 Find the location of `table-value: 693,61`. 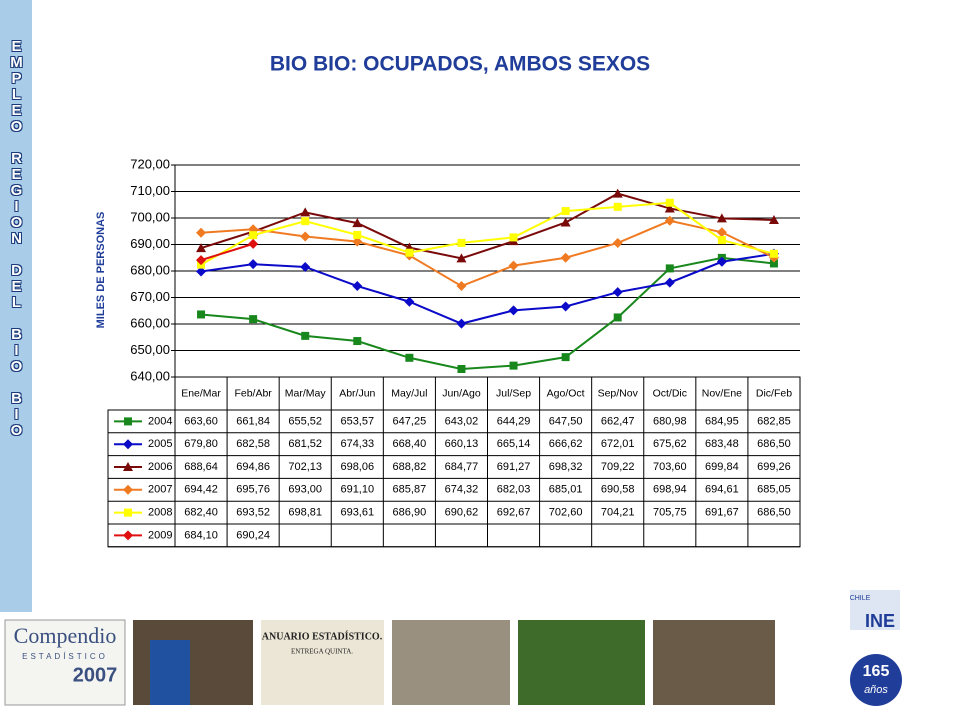

table-value: 693,61 is located at coordinates (357, 513).